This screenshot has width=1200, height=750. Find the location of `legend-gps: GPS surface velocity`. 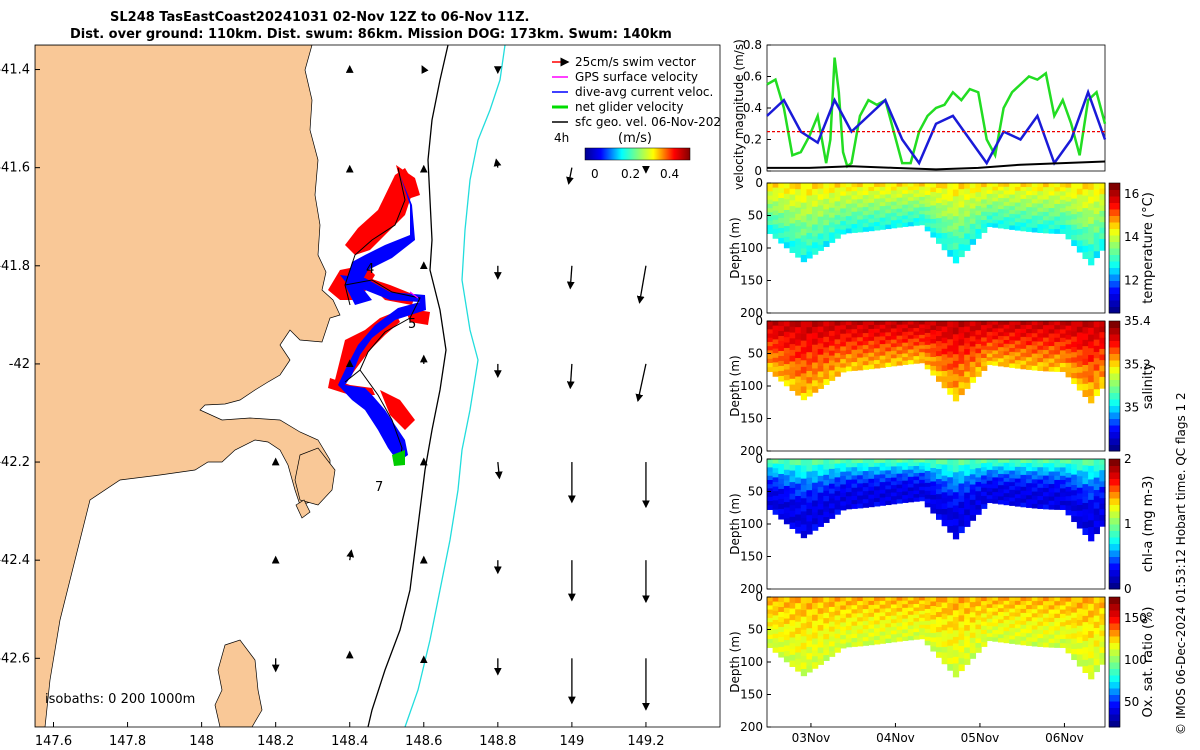

legend-gps: GPS surface velocity is located at coordinates (636, 77).